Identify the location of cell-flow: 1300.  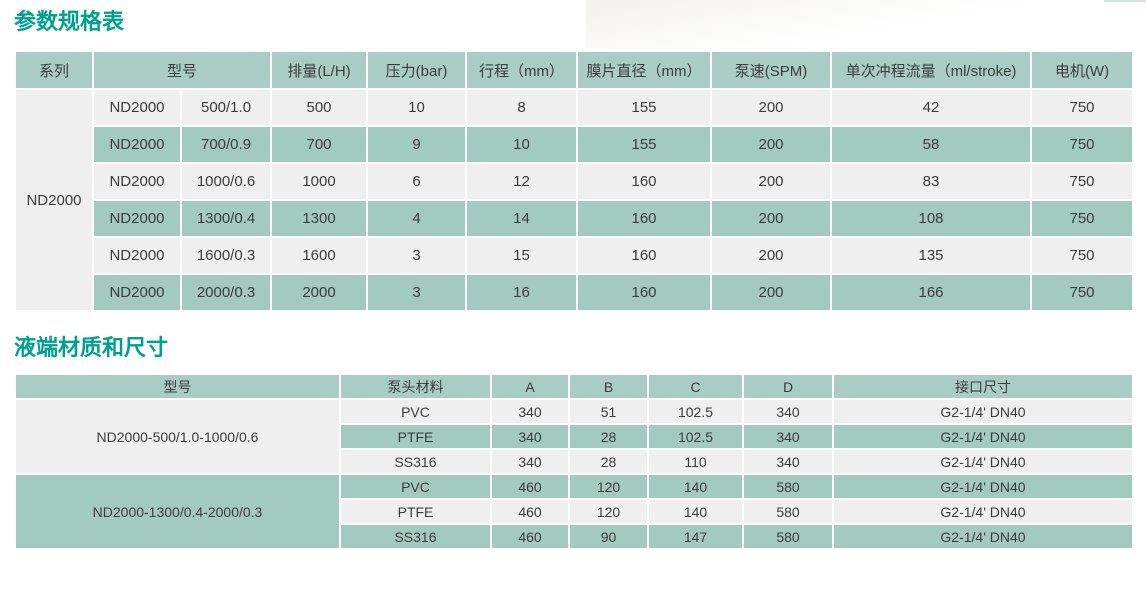
(319, 218).